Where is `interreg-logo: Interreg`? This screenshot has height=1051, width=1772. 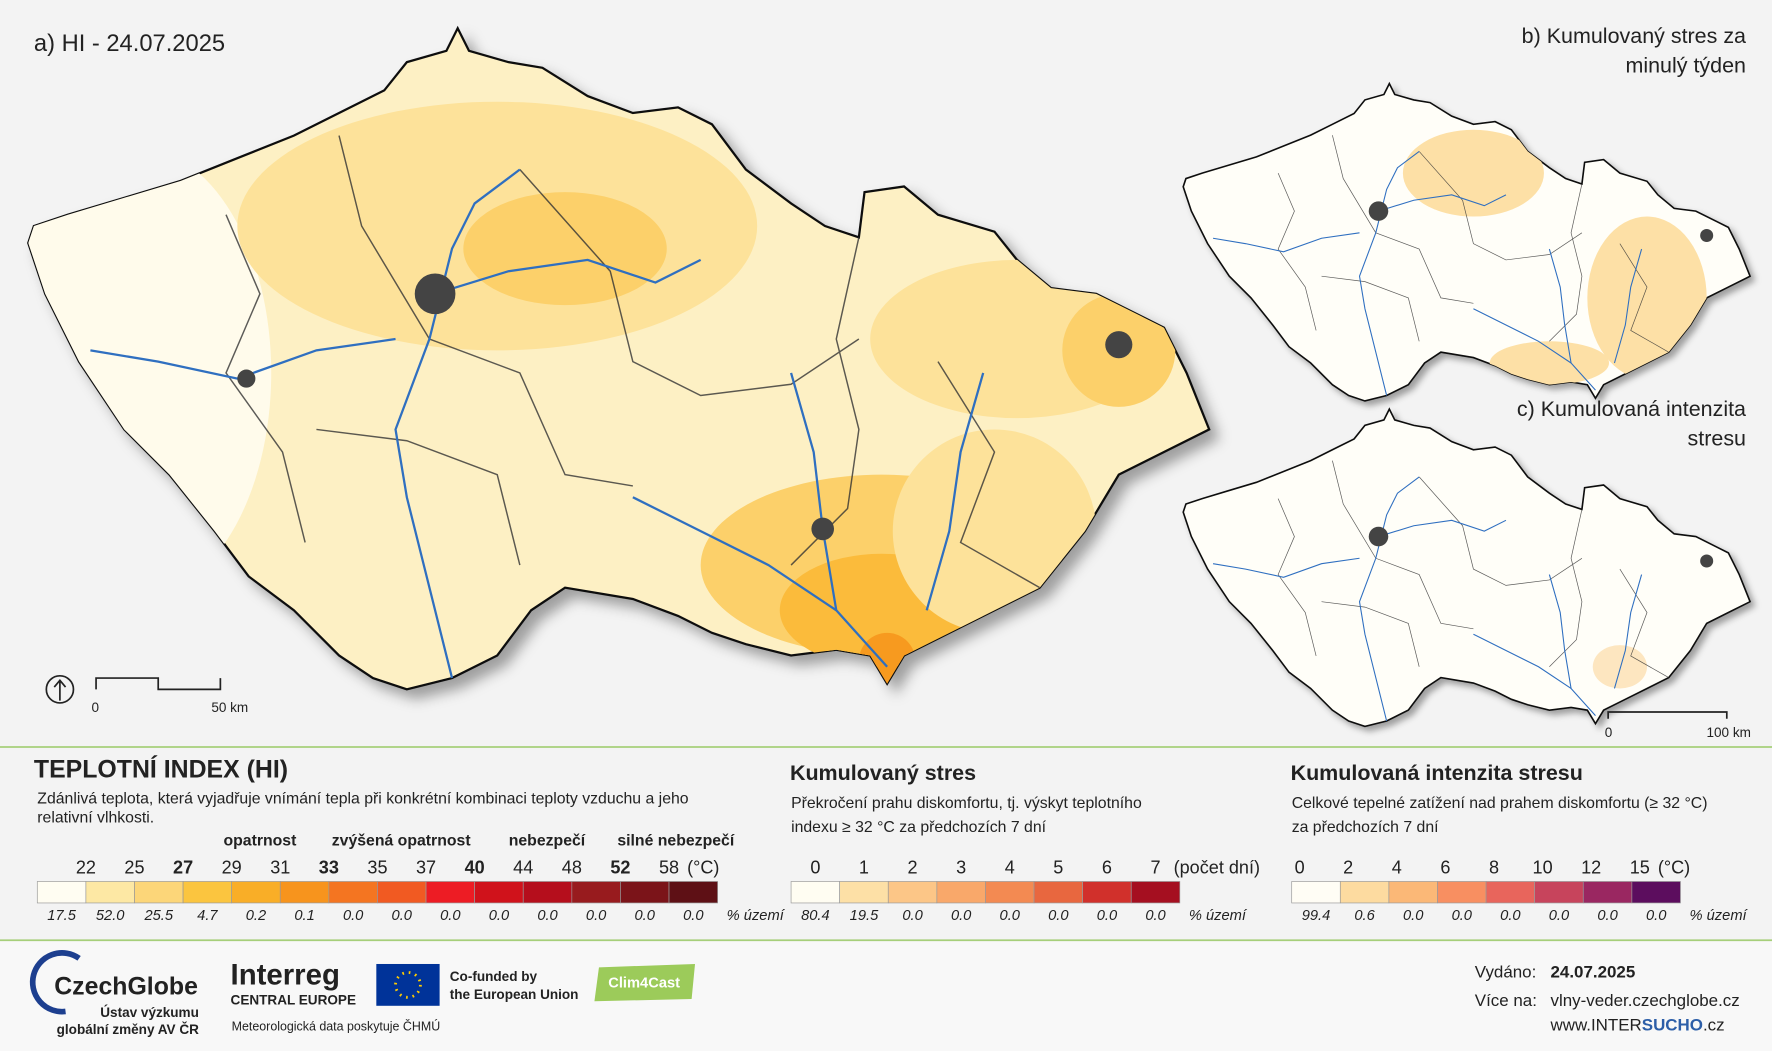
interreg-logo: Interreg is located at coordinates (285, 974).